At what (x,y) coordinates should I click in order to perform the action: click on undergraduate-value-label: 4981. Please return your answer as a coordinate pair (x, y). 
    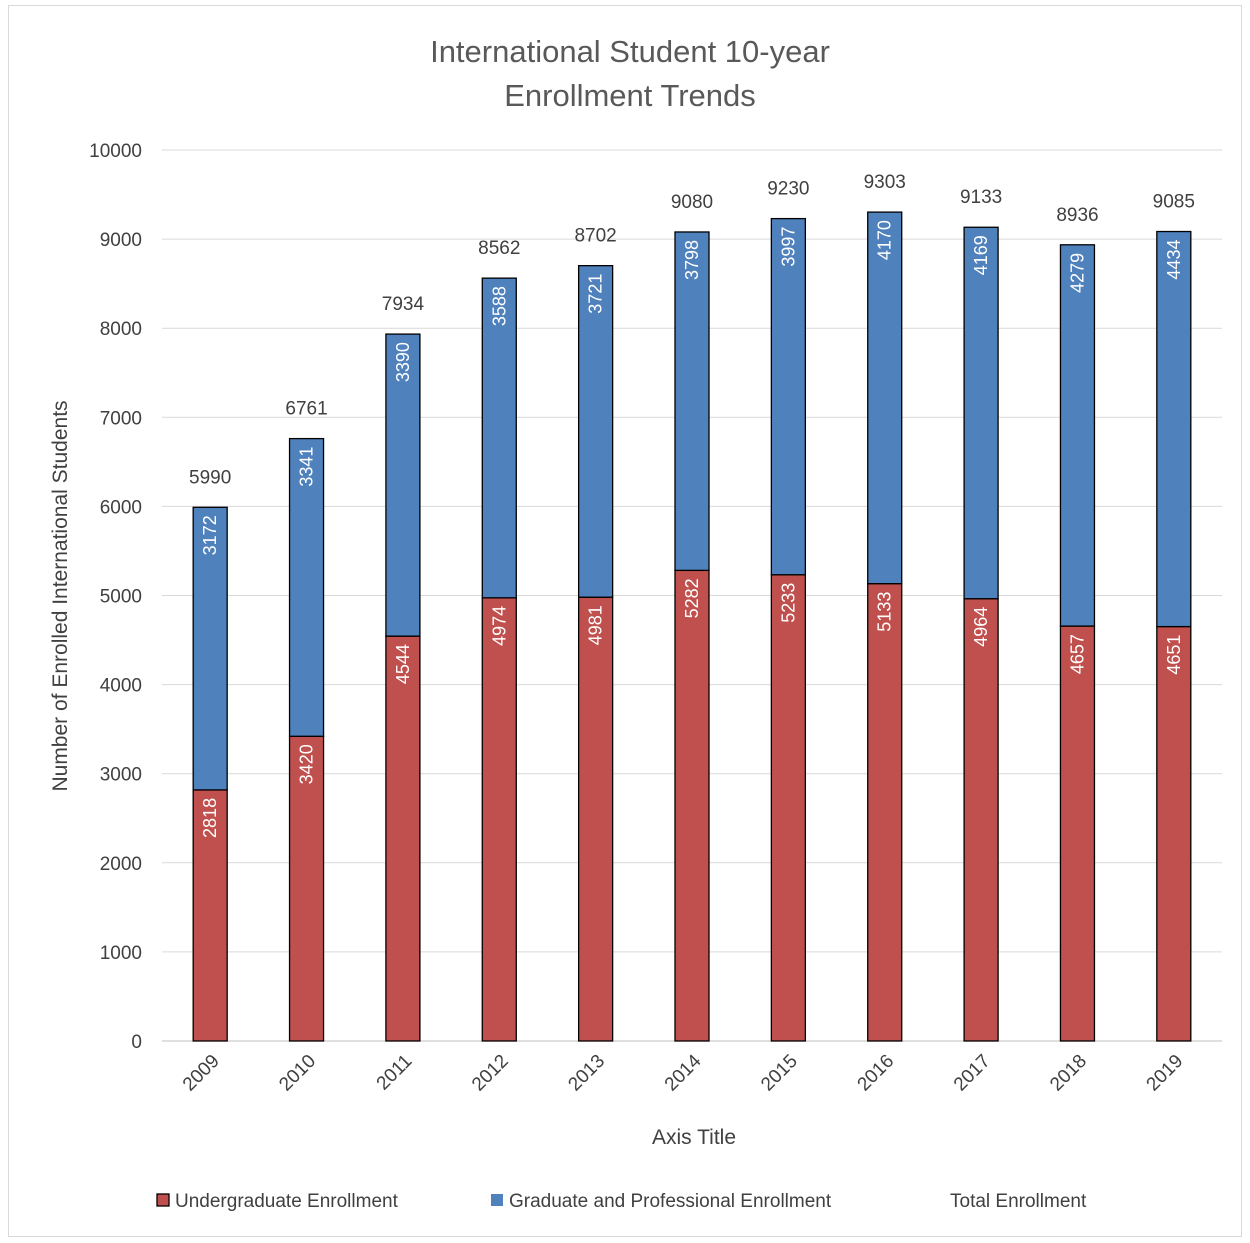
    Looking at the image, I should click on (596, 625).